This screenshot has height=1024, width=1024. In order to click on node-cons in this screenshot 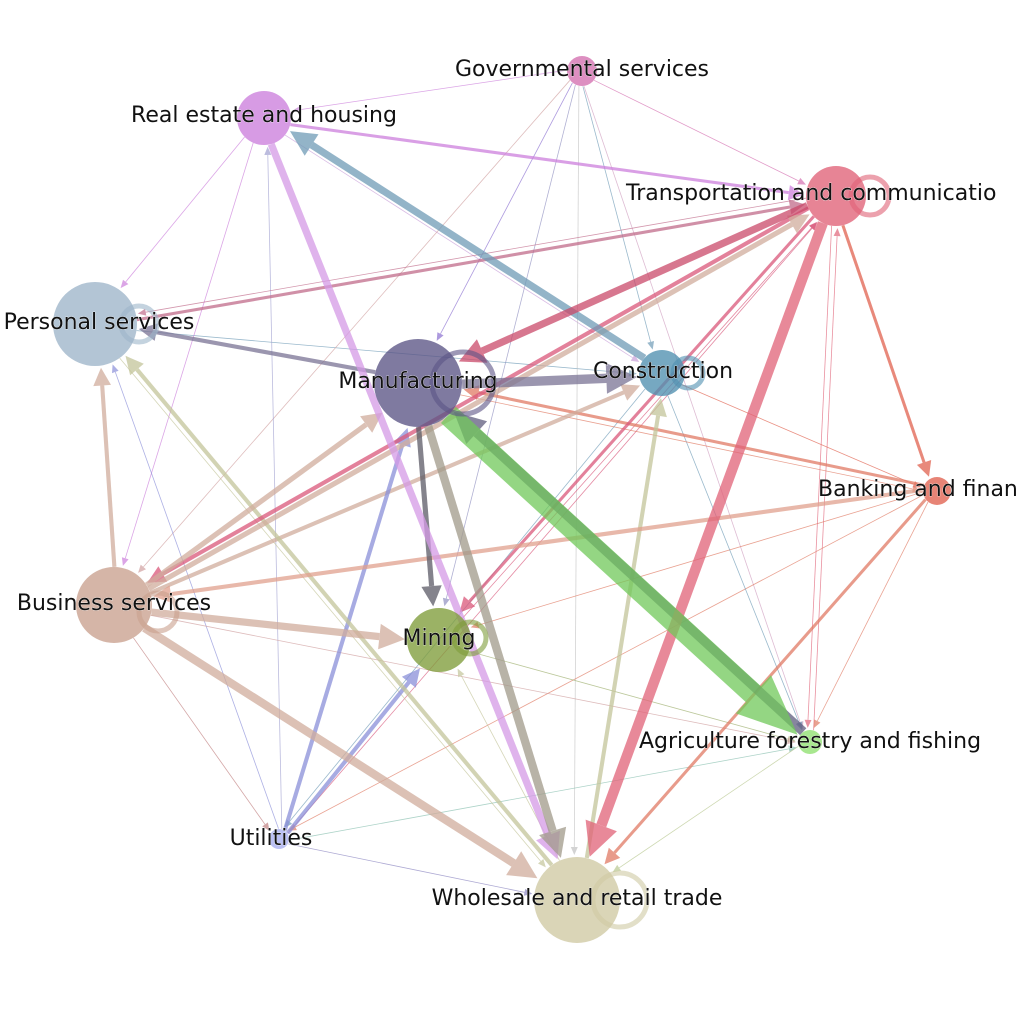, I will do `click(662, 373)`.